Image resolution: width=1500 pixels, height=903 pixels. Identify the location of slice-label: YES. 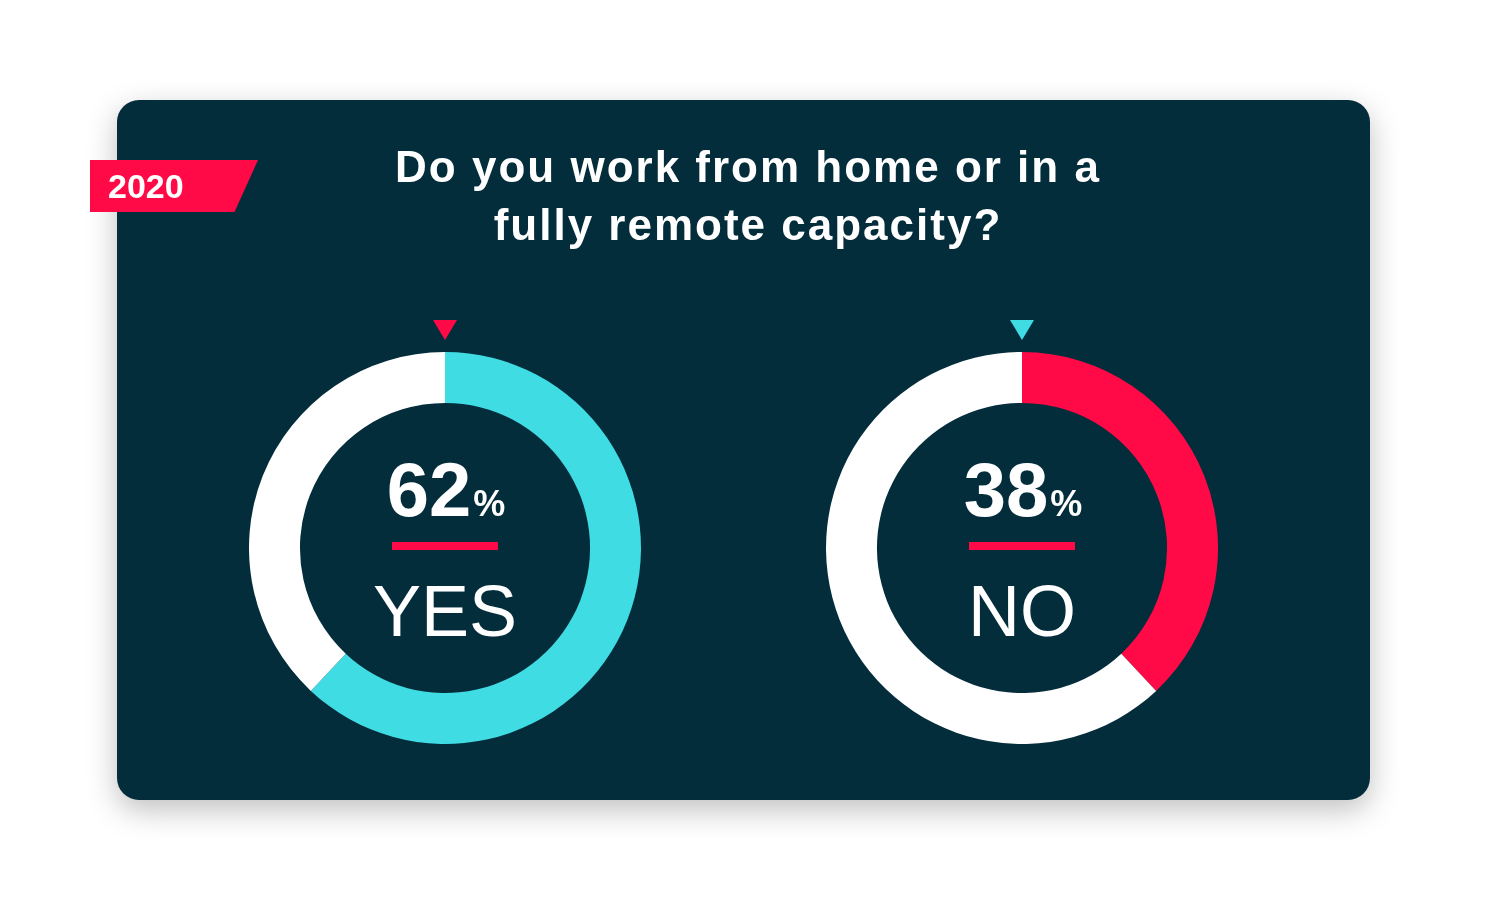
(445, 611).